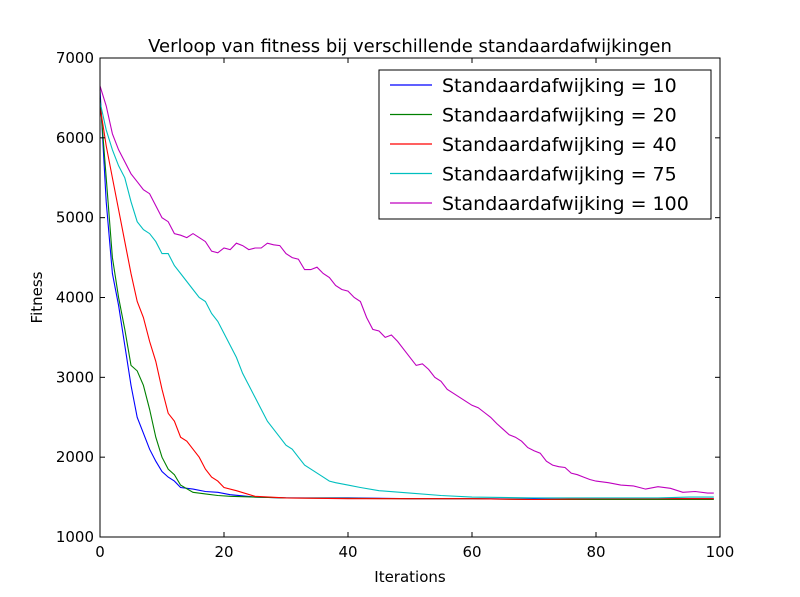  Describe the element at coordinates (75, 138) in the screenshot. I see `y-tick-label: 6000` at that location.